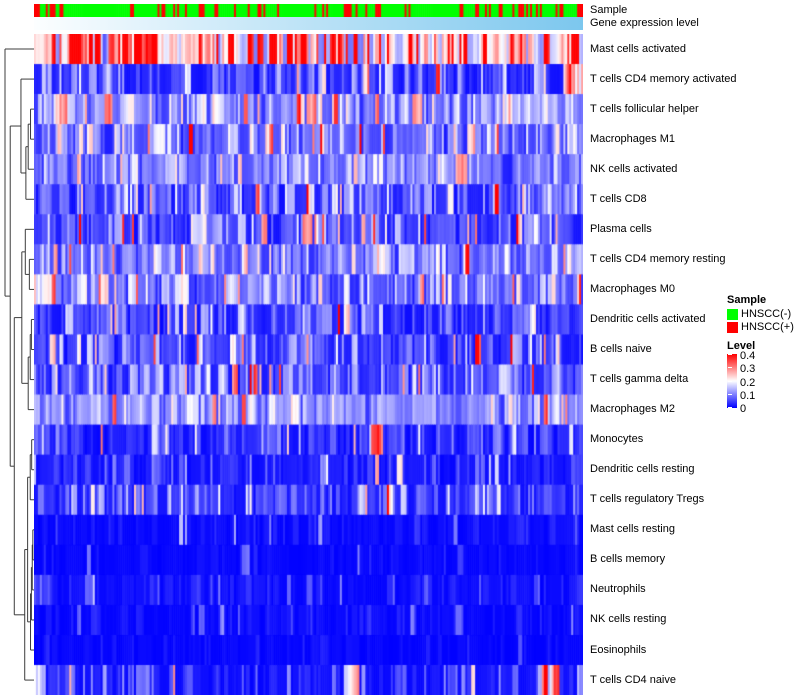 This screenshot has width=800, height=700. I want to click on legend-sample-title: Sample, so click(747, 300).